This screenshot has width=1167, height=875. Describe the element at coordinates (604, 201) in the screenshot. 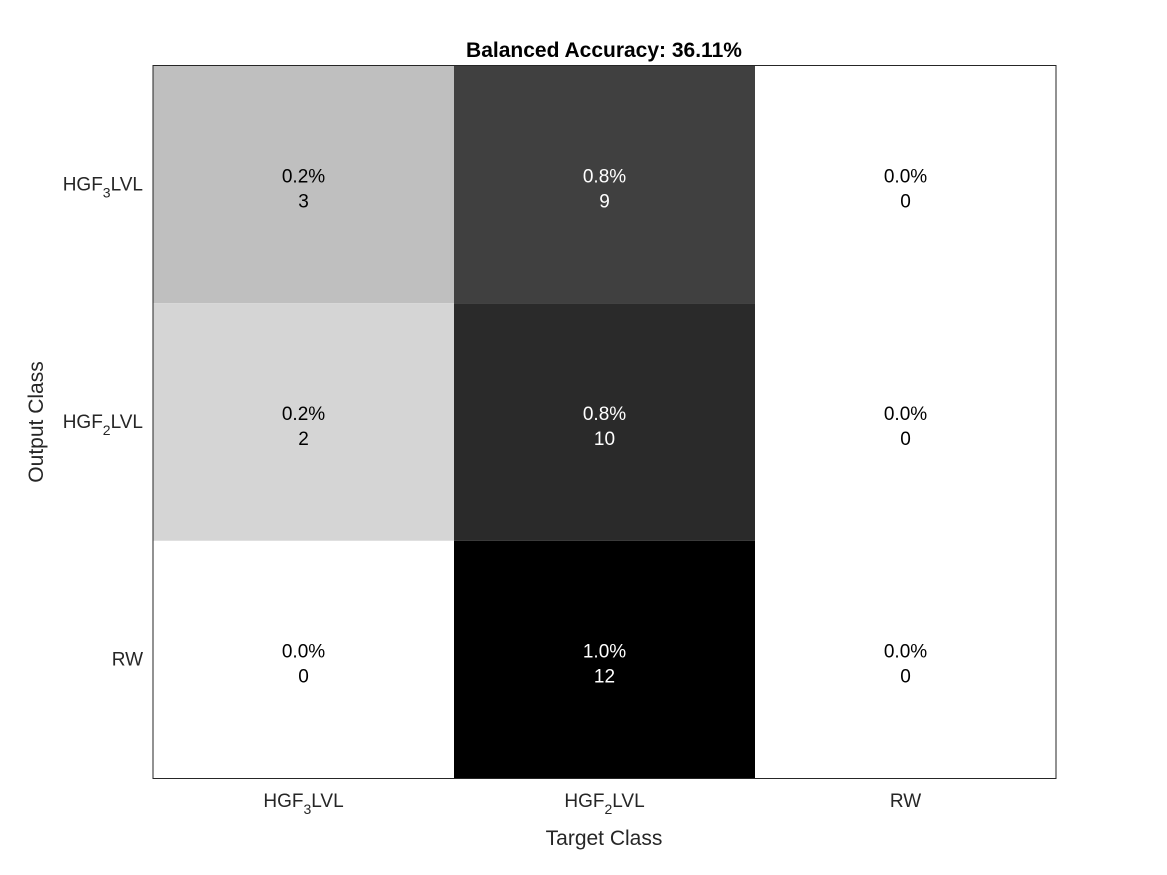

I see `cell-count-r0-c1: 9` at that location.